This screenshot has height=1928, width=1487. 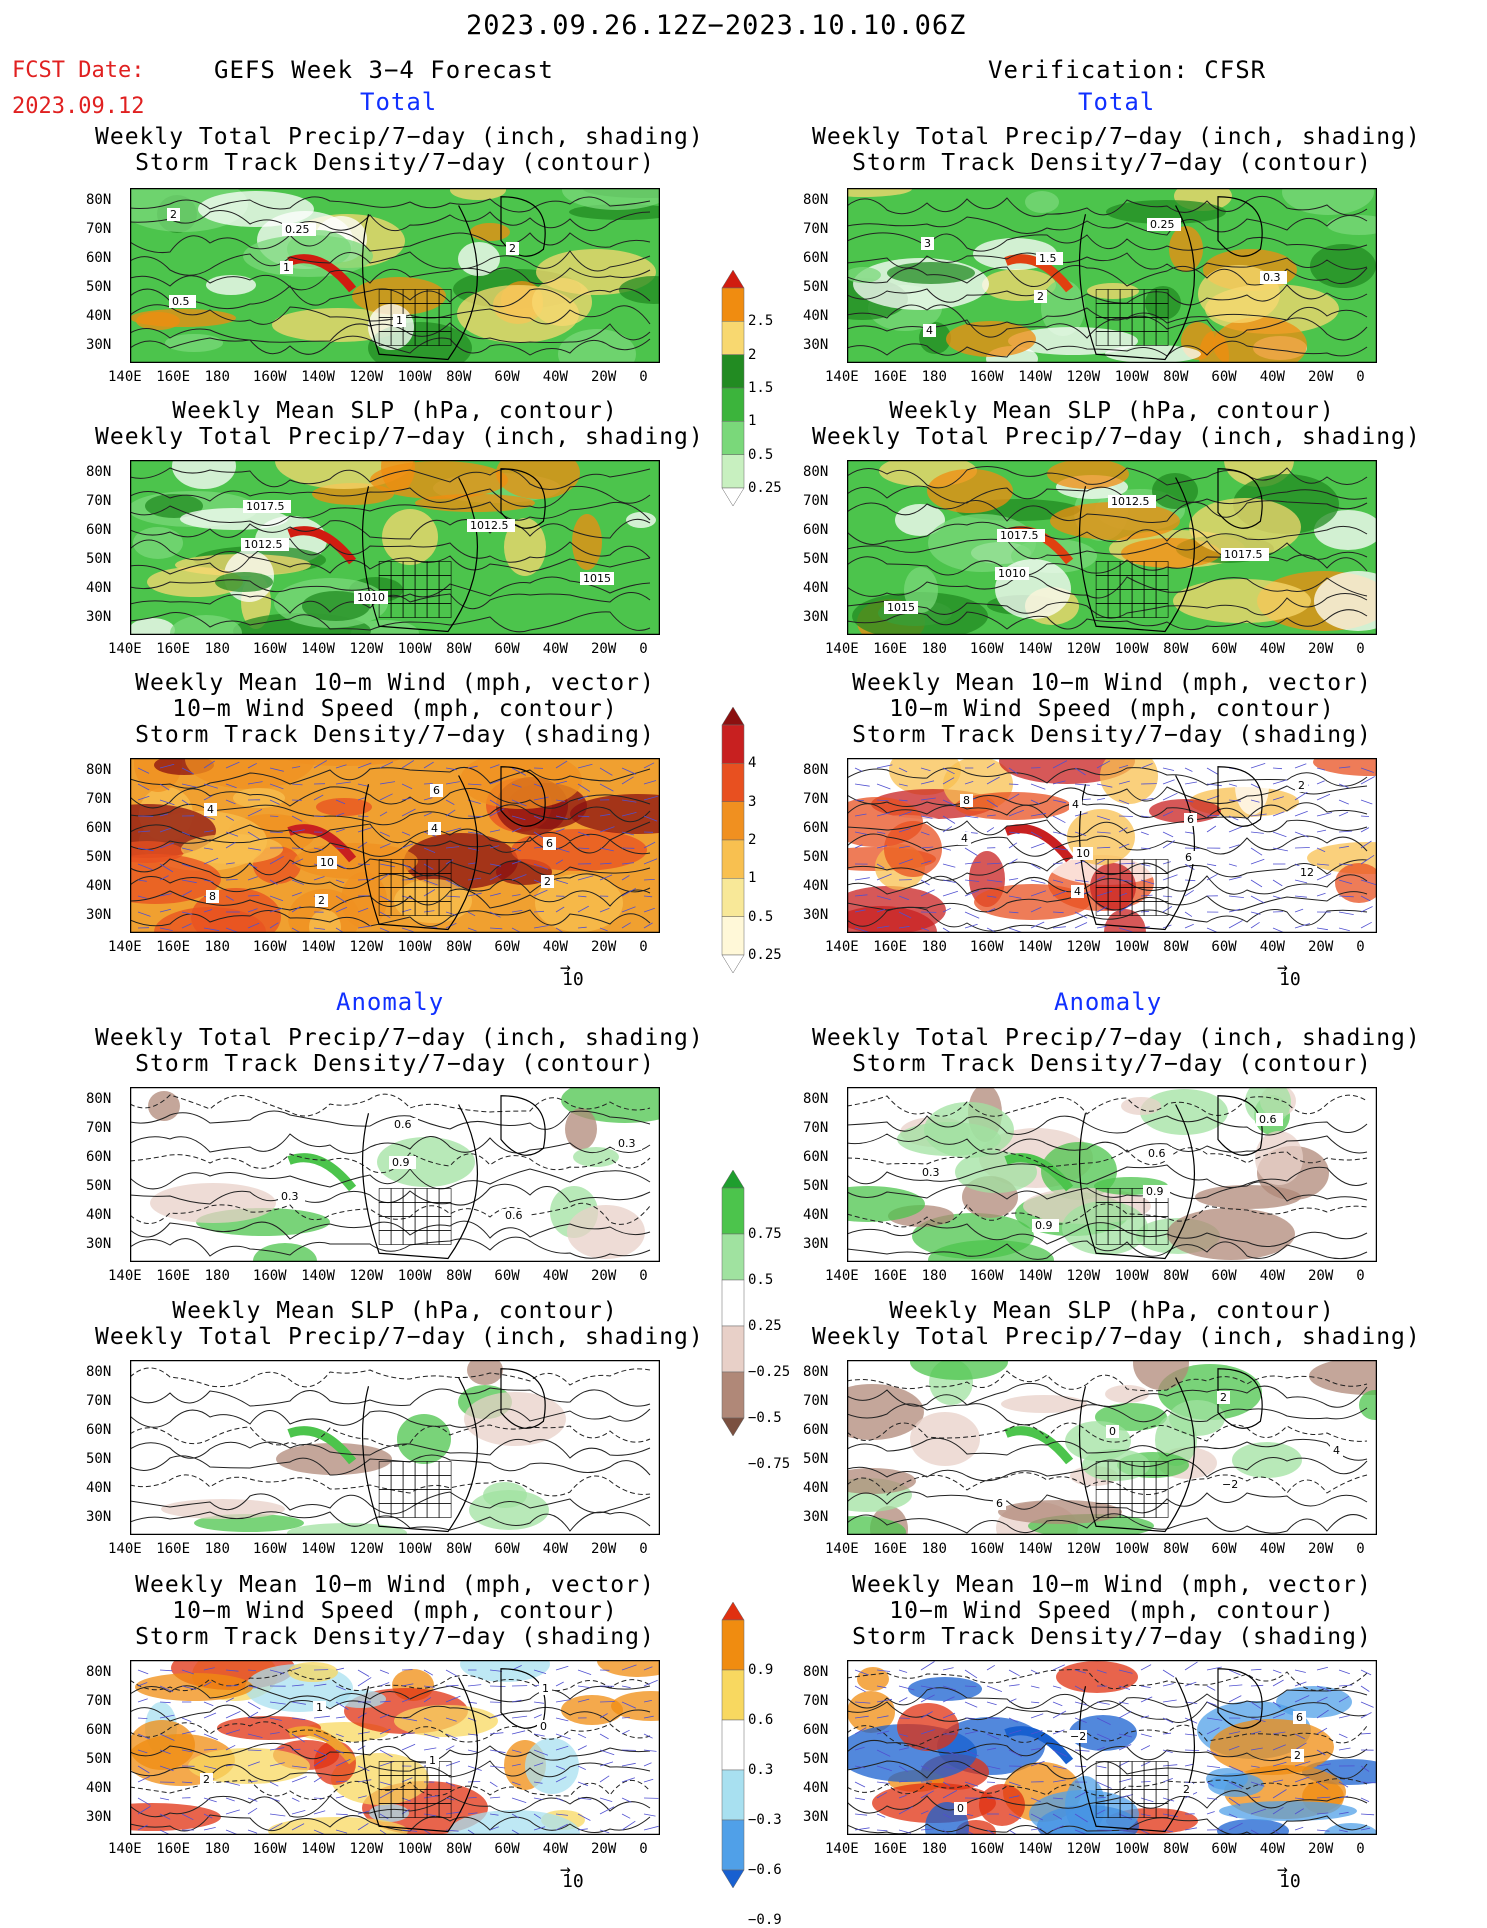 I want to click on svg-text: 12, so click(x=1307, y=872).